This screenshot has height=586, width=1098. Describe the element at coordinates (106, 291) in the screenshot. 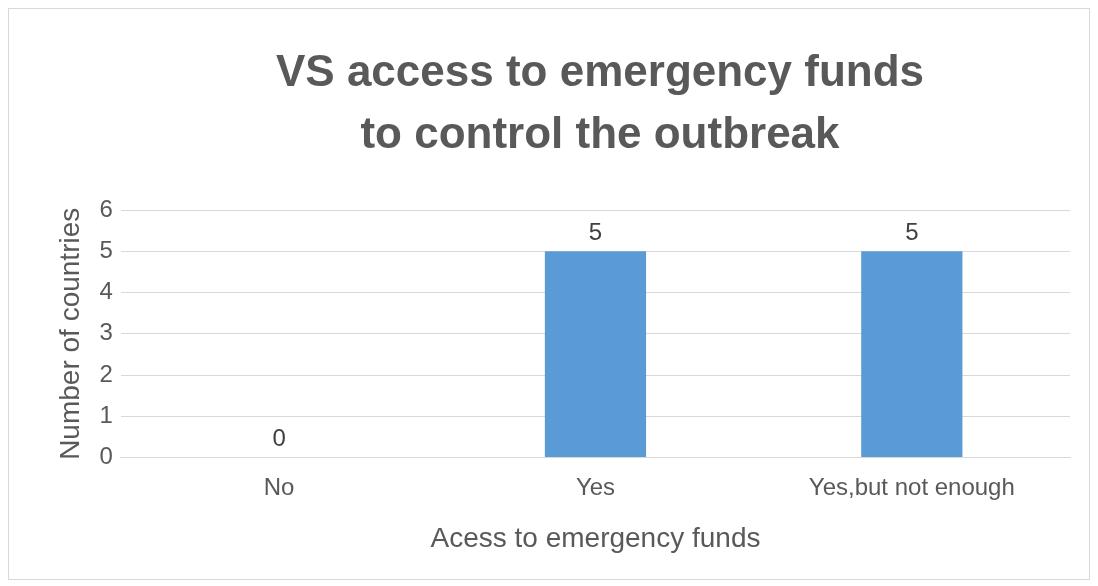

I see `y-tick-label: 4` at that location.